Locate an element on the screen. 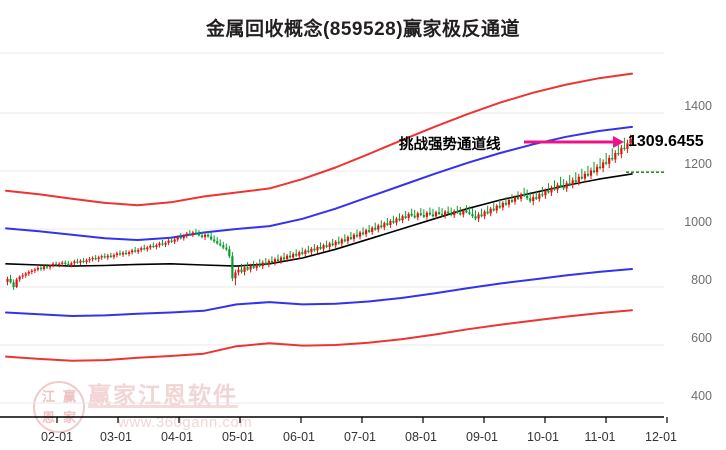 The width and height of the screenshot is (726, 450). x-axis-label: 05-01 is located at coordinates (238, 437).